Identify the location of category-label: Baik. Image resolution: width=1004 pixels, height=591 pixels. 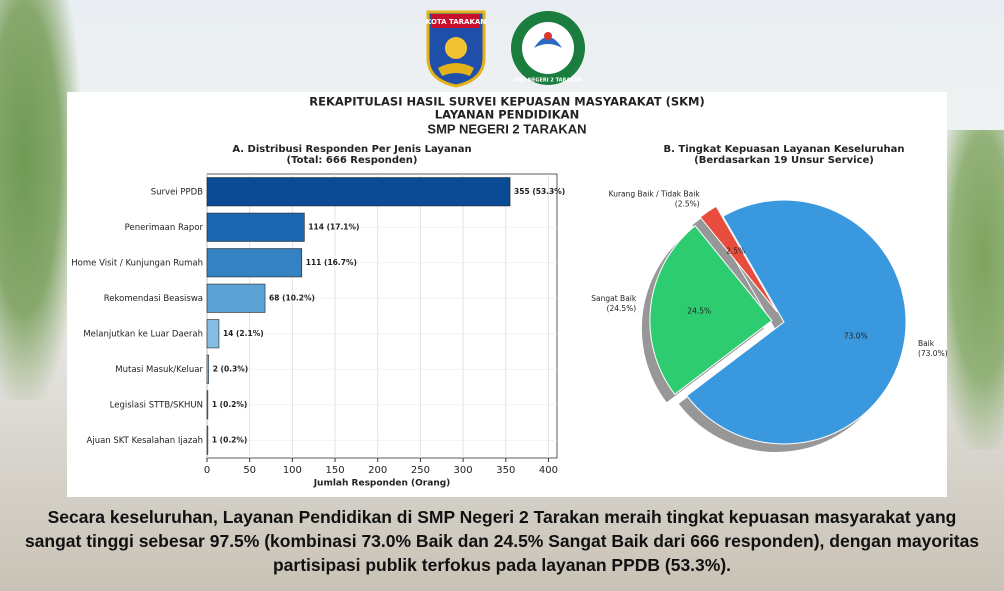
(926, 343).